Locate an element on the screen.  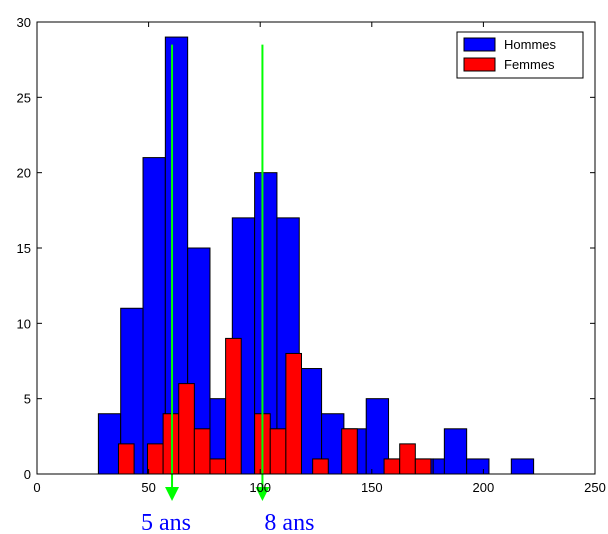
annotation-label: 8 ans is located at coordinates (289, 522).